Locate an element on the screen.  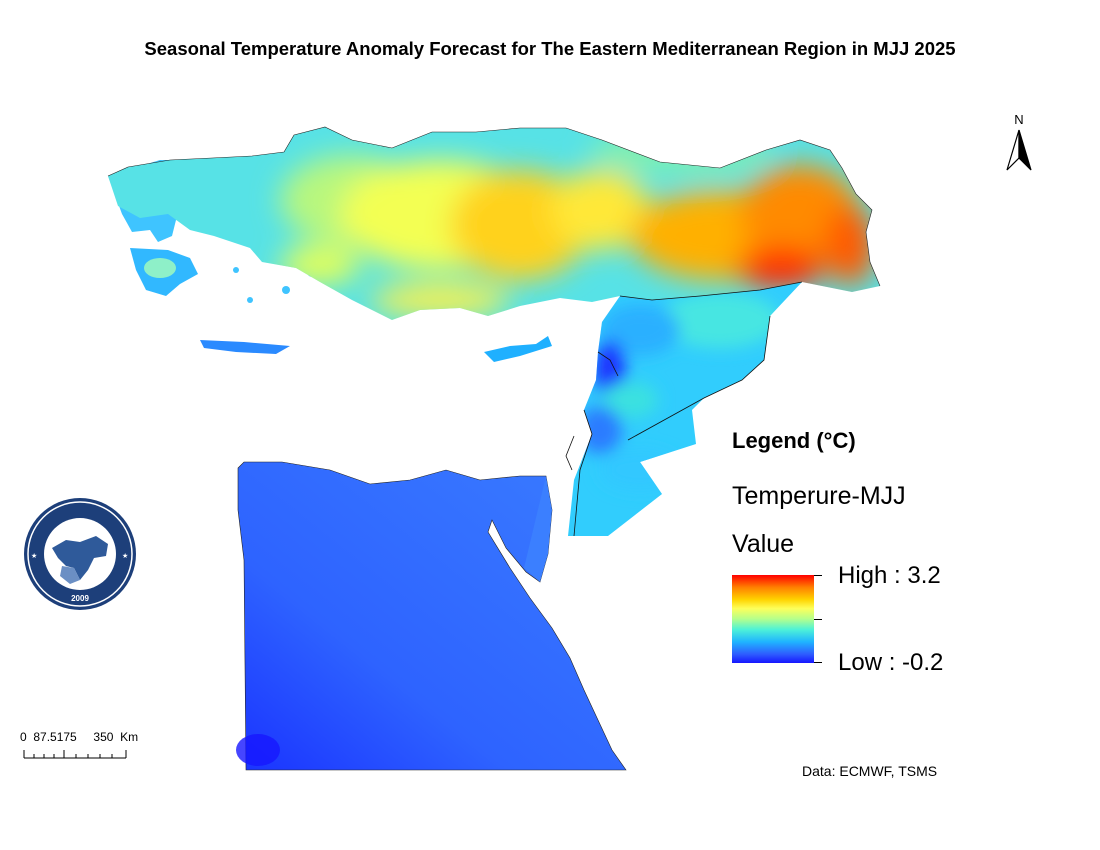
north-arrow: N is located at coordinates (1019, 144).